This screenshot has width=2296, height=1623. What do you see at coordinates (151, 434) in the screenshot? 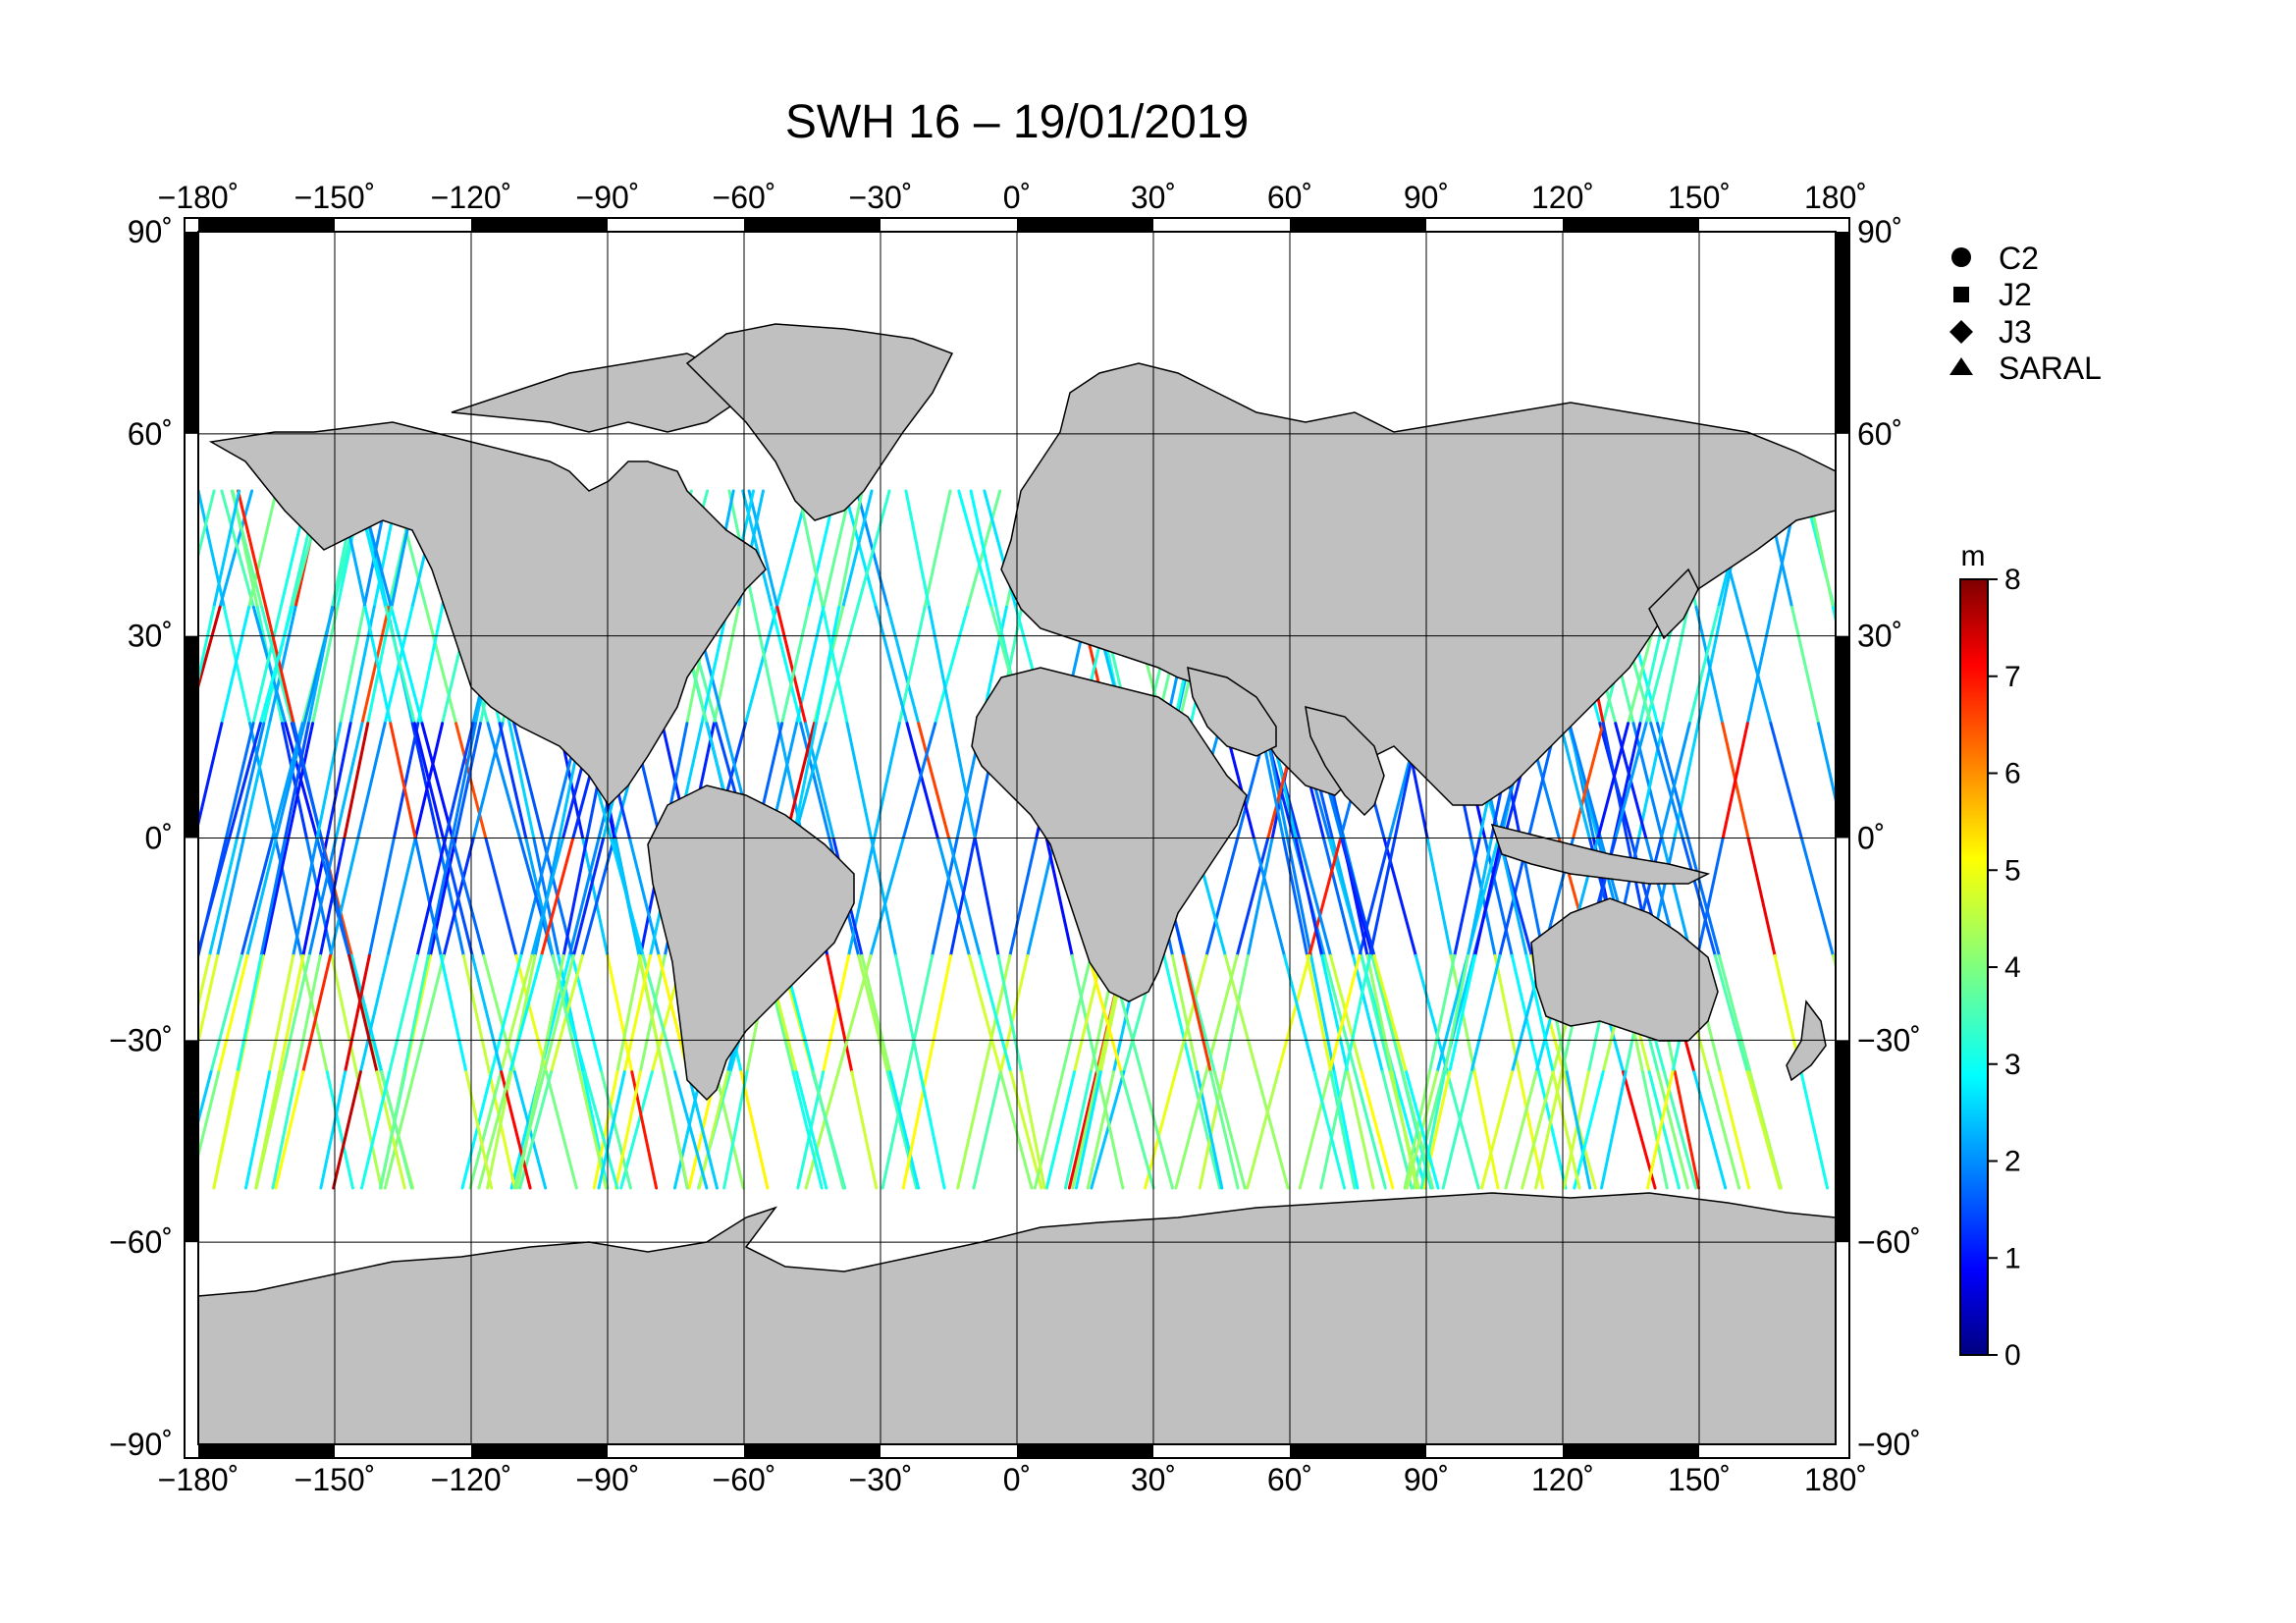
I see `latitude-tick-label: 60˚` at bounding box center [151, 434].